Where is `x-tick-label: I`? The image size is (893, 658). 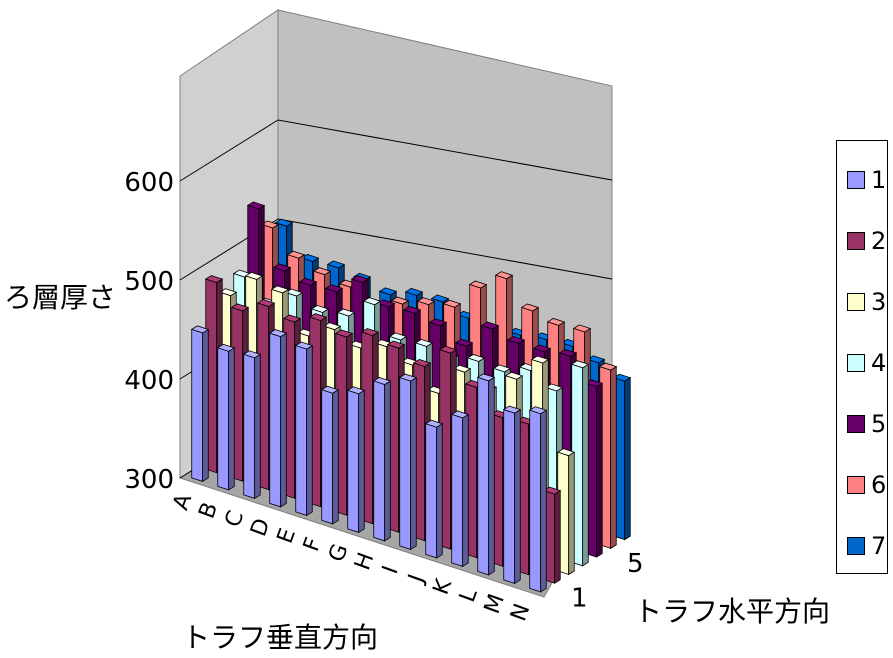 x-tick-label: I is located at coordinates (391, 570).